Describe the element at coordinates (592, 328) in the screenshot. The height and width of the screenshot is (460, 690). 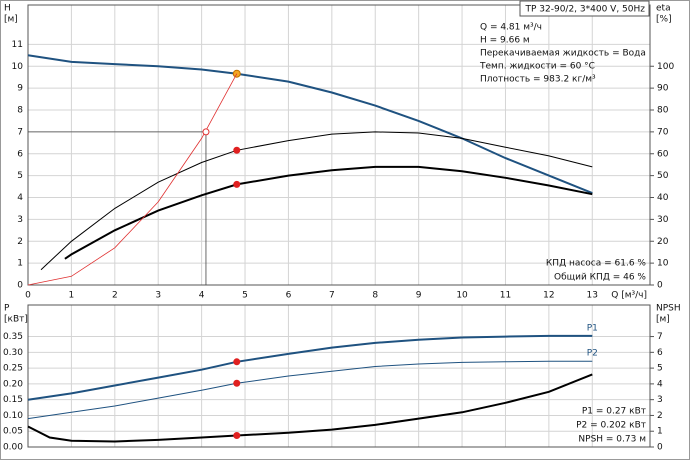
I see `series-label: P1` at that location.